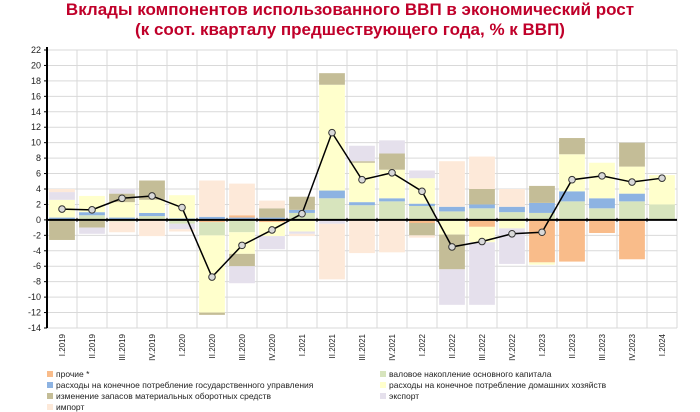  I want to click on x-tick-label: III.2020, so click(242, 346).